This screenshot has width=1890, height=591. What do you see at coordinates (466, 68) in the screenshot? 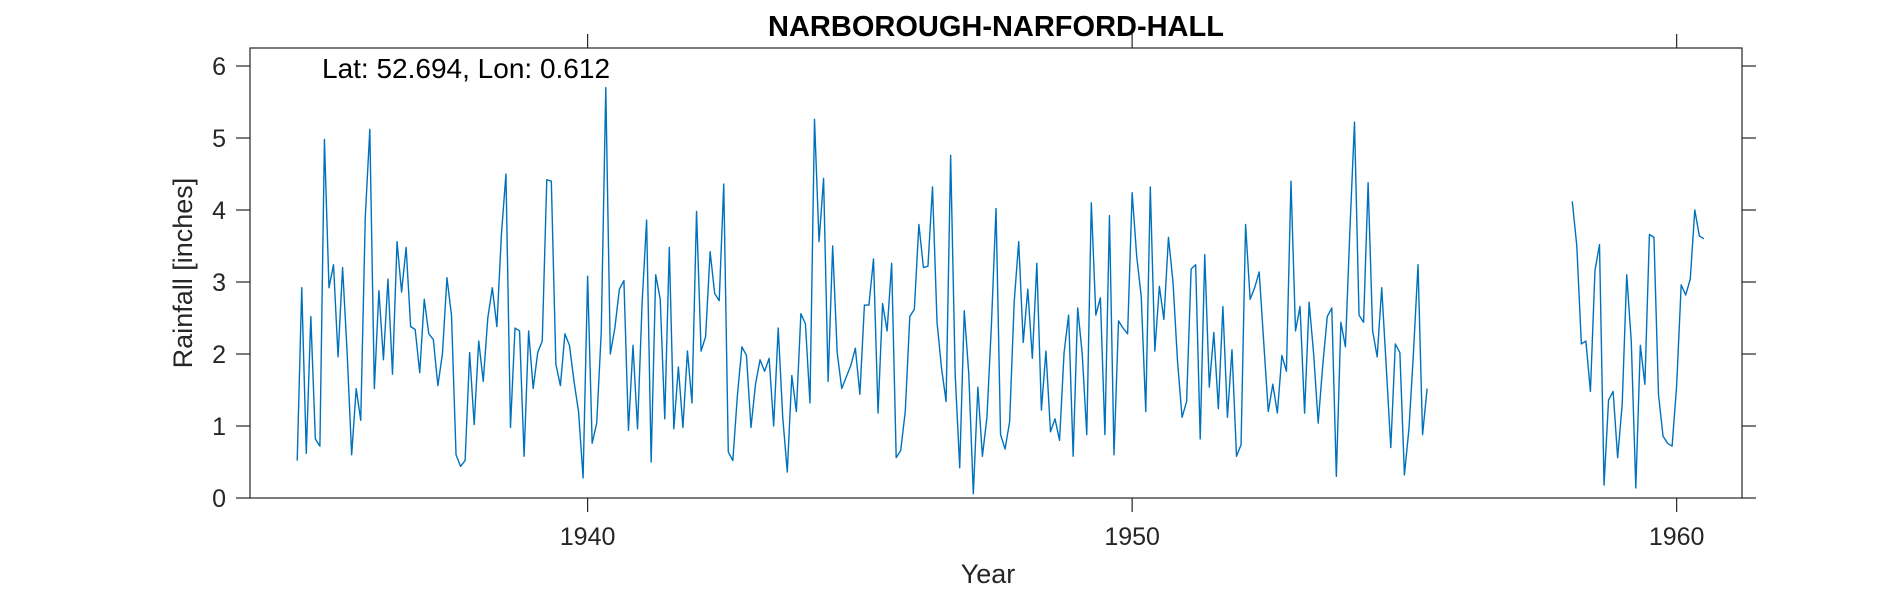
I see `location-annotation: Lat: 52.694, Lon: 0.612` at bounding box center [466, 68].